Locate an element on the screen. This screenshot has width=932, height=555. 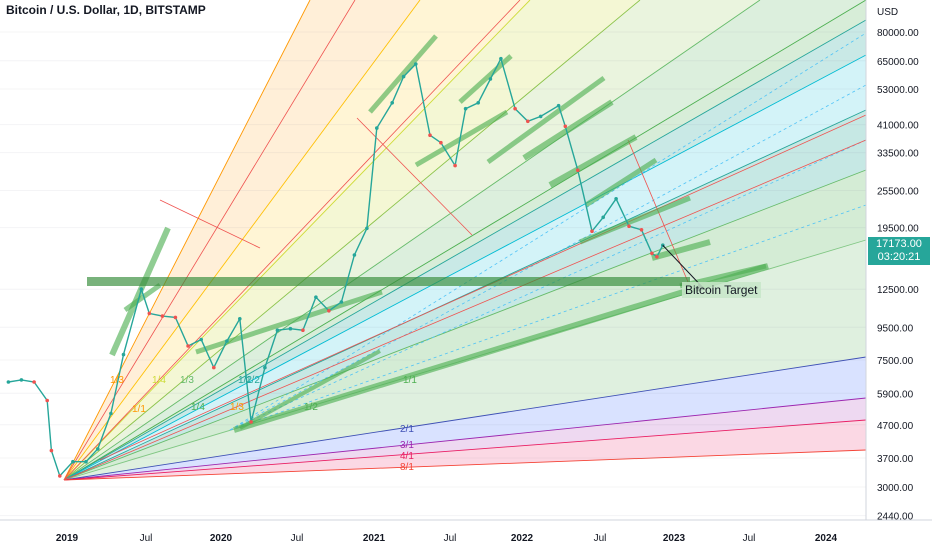
price-tick-label: 2440.00 is located at coordinates (895, 517).